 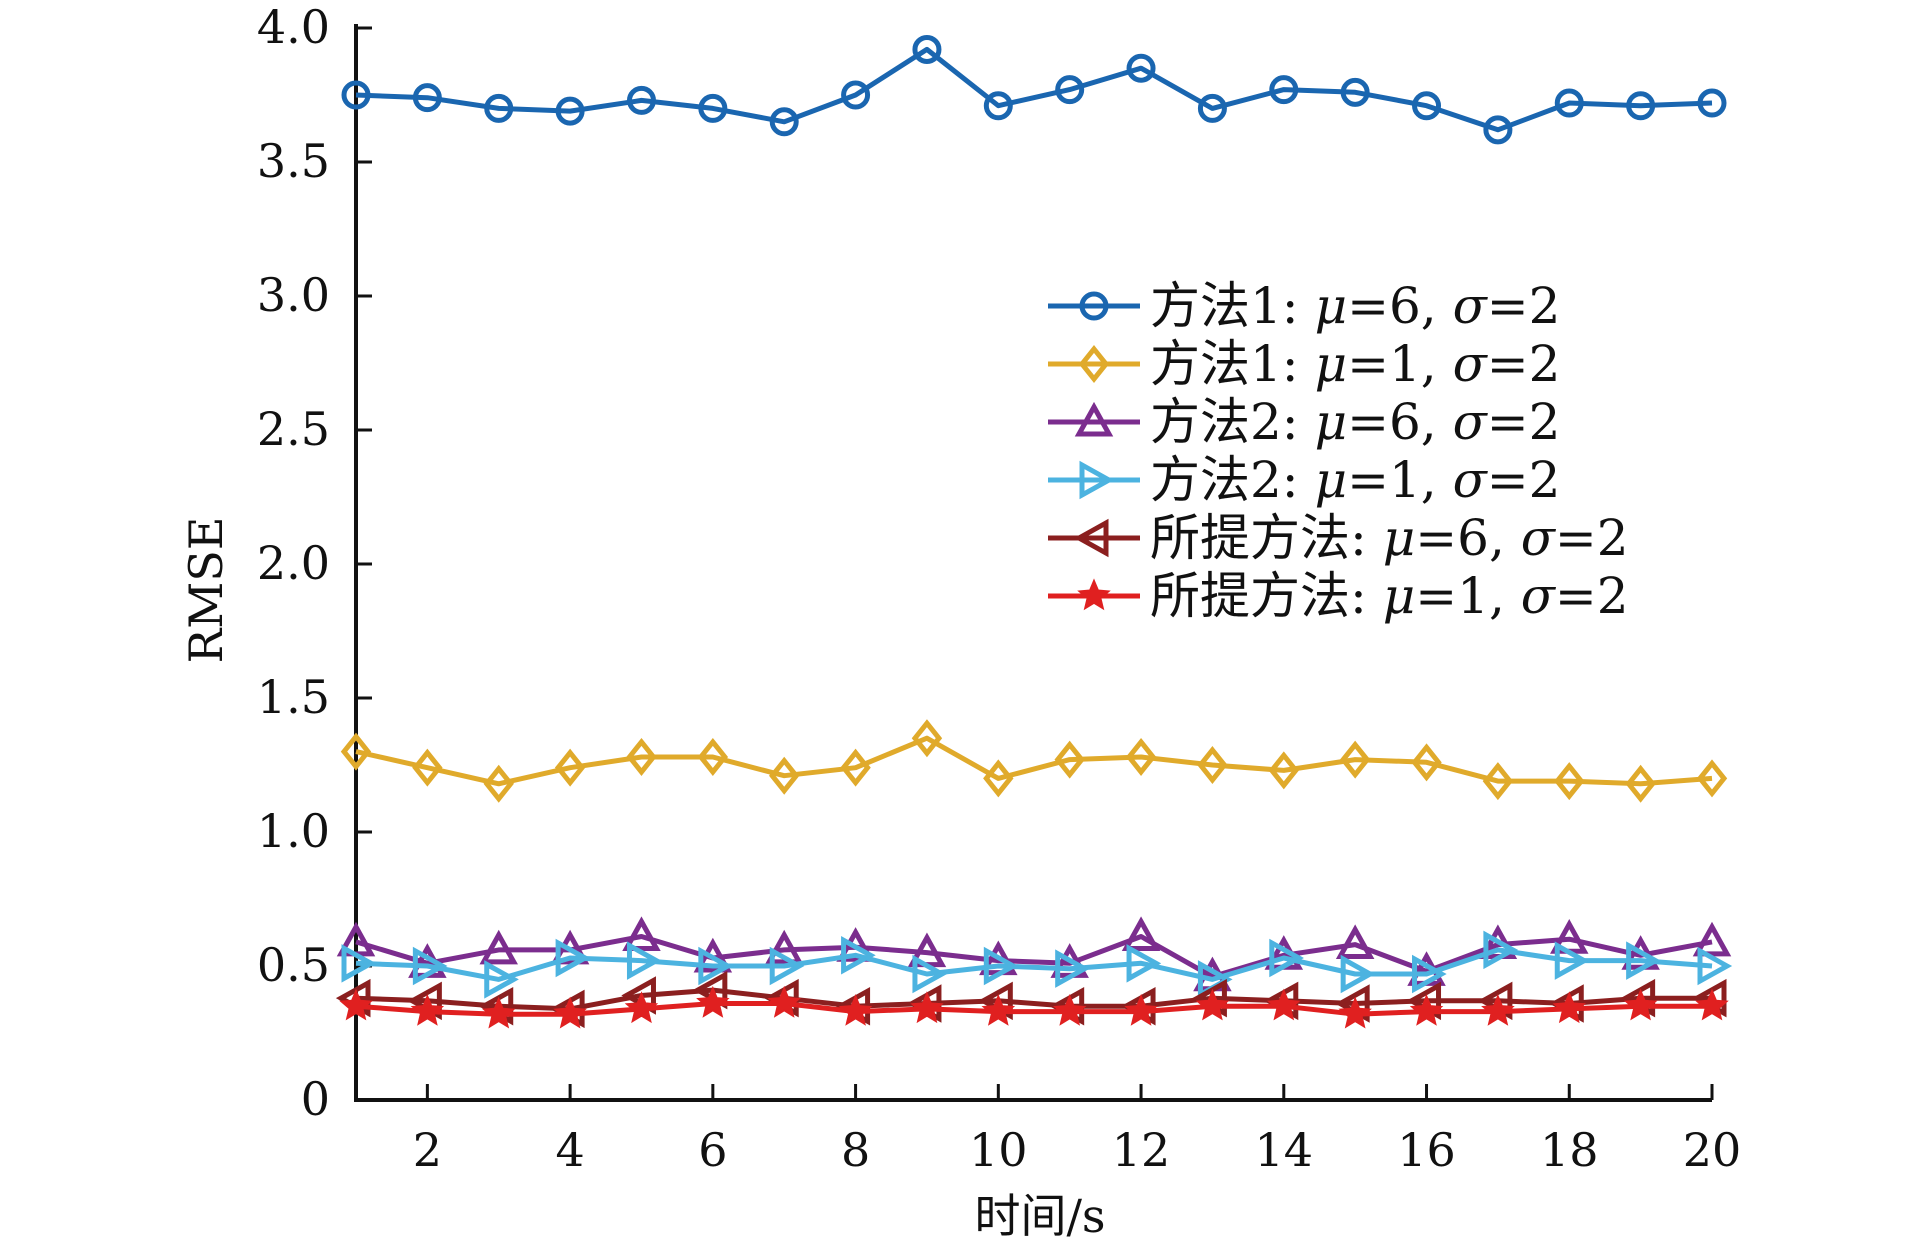 I want to click on x-tick-label: 6, so click(x=712, y=1150).